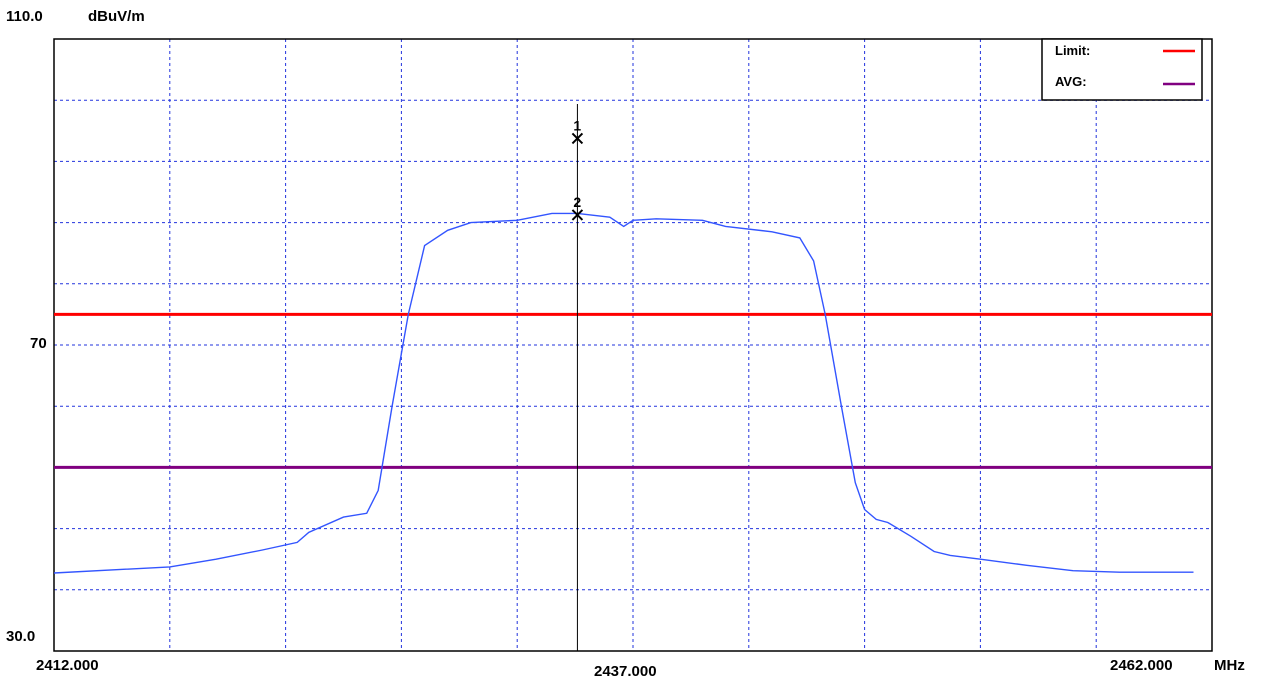  I want to click on y-unit-label: dBuV/m, so click(116, 16).